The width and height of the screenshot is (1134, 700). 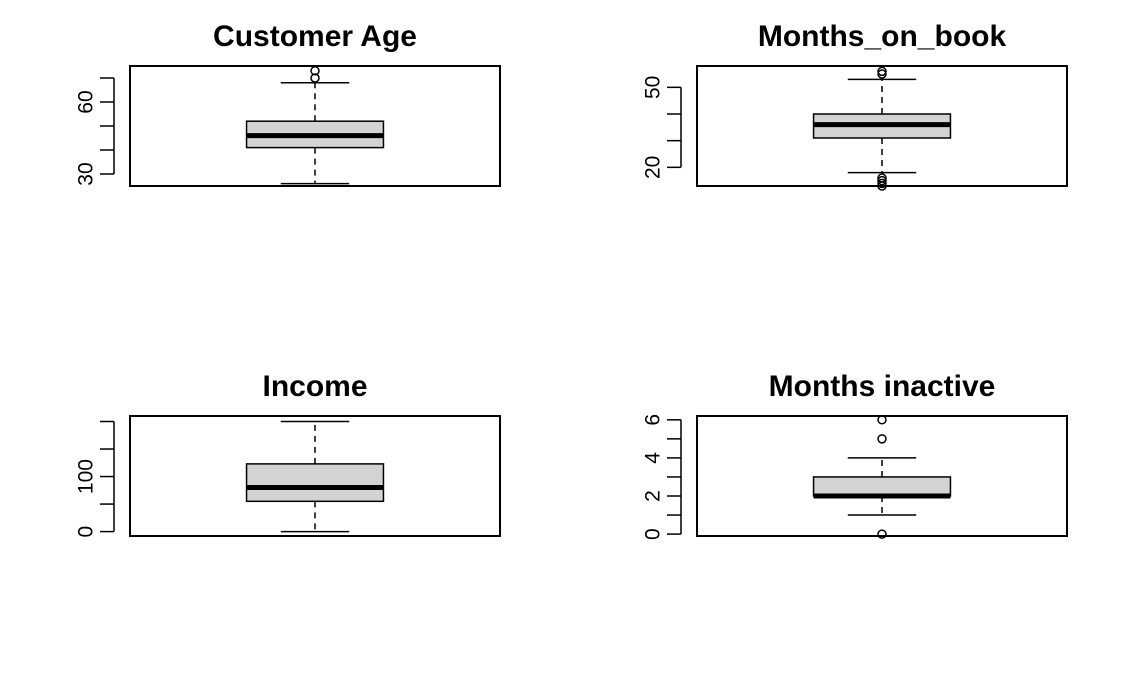 What do you see at coordinates (86, 101) in the screenshot?
I see `y-tick-label: 60` at bounding box center [86, 101].